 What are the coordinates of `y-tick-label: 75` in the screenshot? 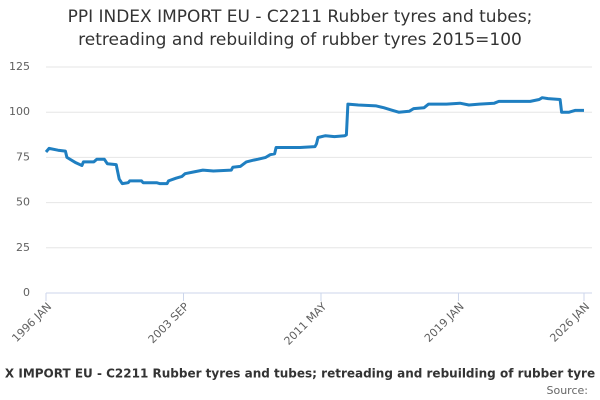 It's located at (23, 156).